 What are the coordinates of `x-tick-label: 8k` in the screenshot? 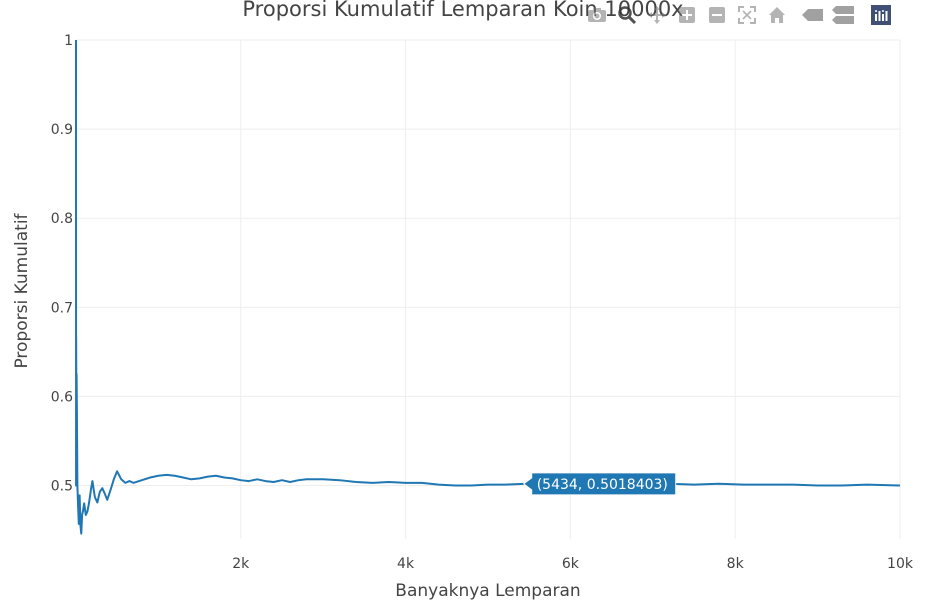 It's located at (736, 564).